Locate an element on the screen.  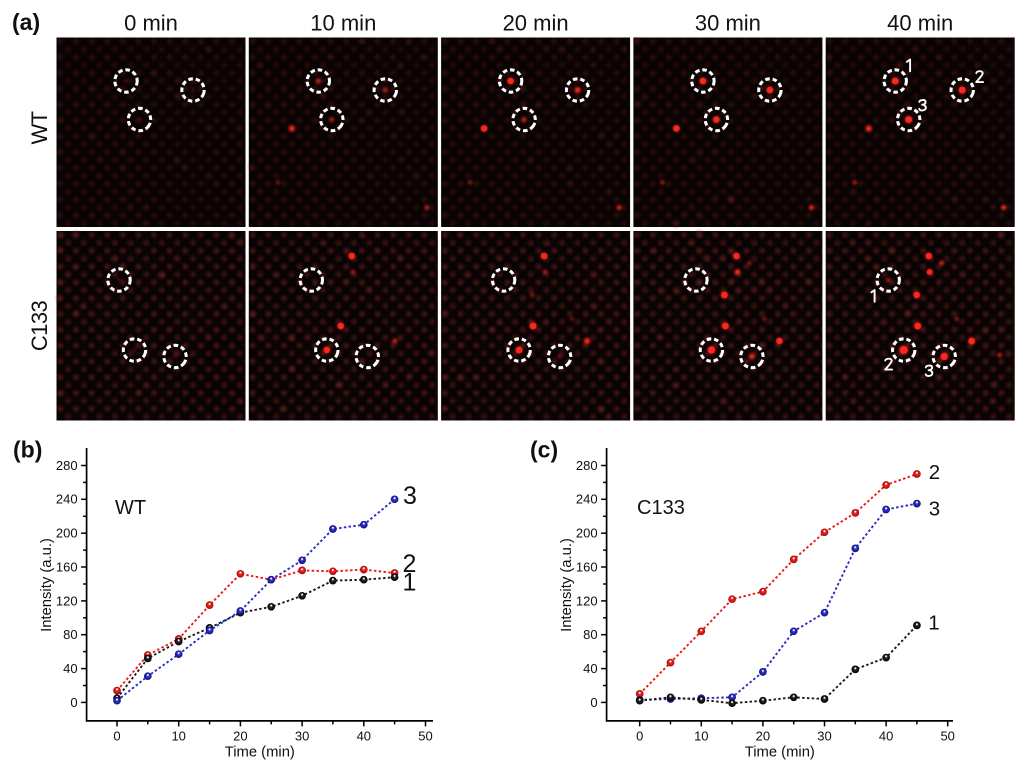
svg-text: 30 min is located at coordinates (728, 23).